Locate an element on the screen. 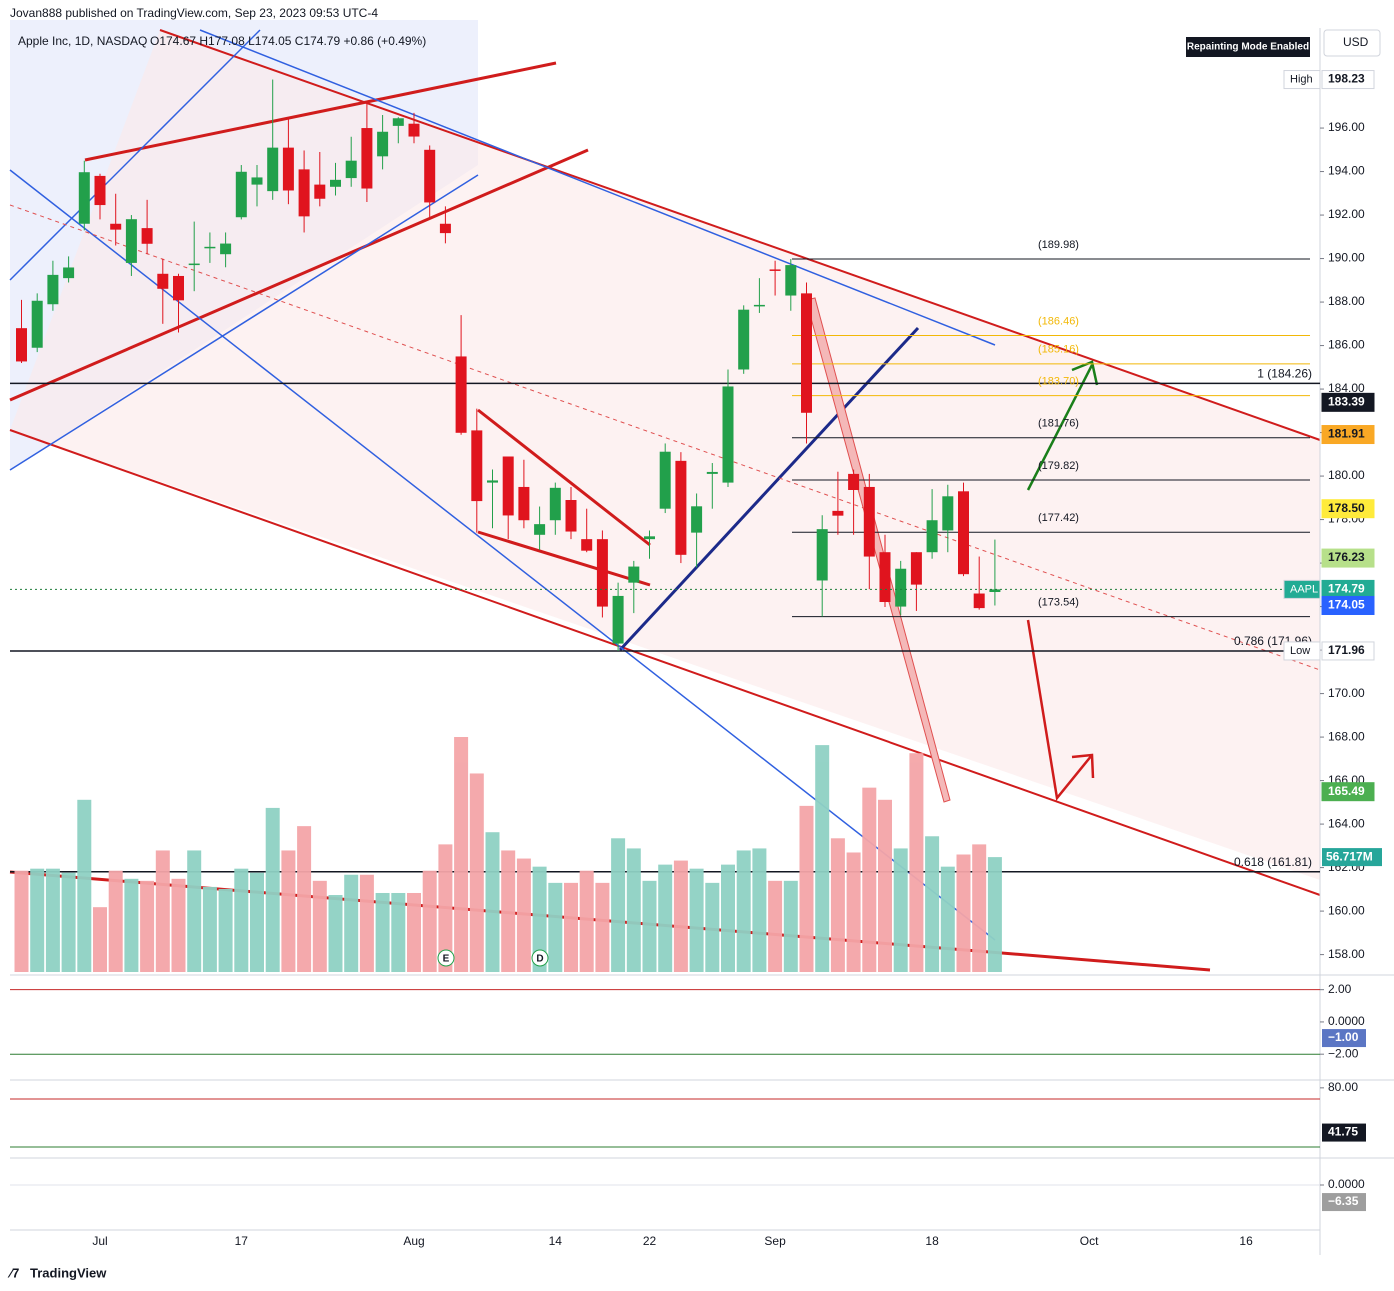 The width and height of the screenshot is (1394, 1291). price-tag: AAPL is located at coordinates (1304, 589).